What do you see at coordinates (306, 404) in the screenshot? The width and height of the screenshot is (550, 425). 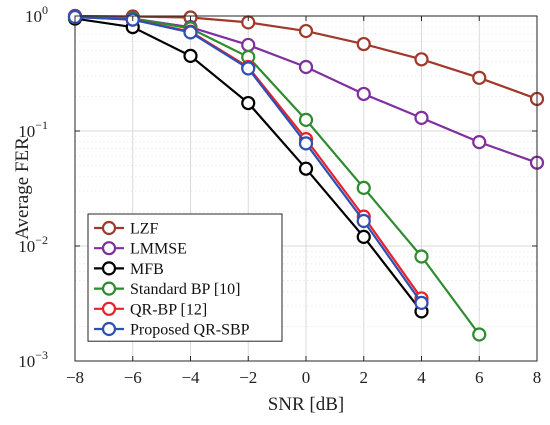 I see `x-axis-label: SNR [dB]` at bounding box center [306, 404].